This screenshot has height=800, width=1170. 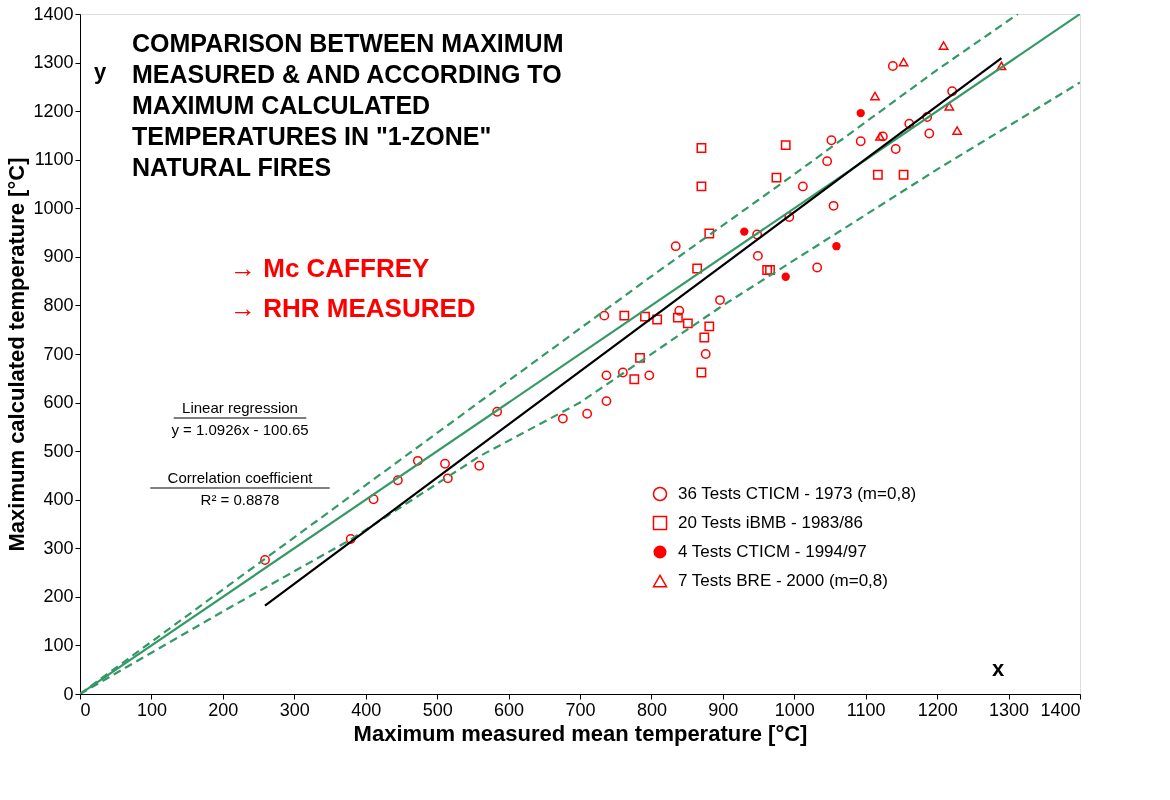 What do you see at coordinates (58, 547) in the screenshot?
I see `y-tick-label: 300` at bounding box center [58, 547].